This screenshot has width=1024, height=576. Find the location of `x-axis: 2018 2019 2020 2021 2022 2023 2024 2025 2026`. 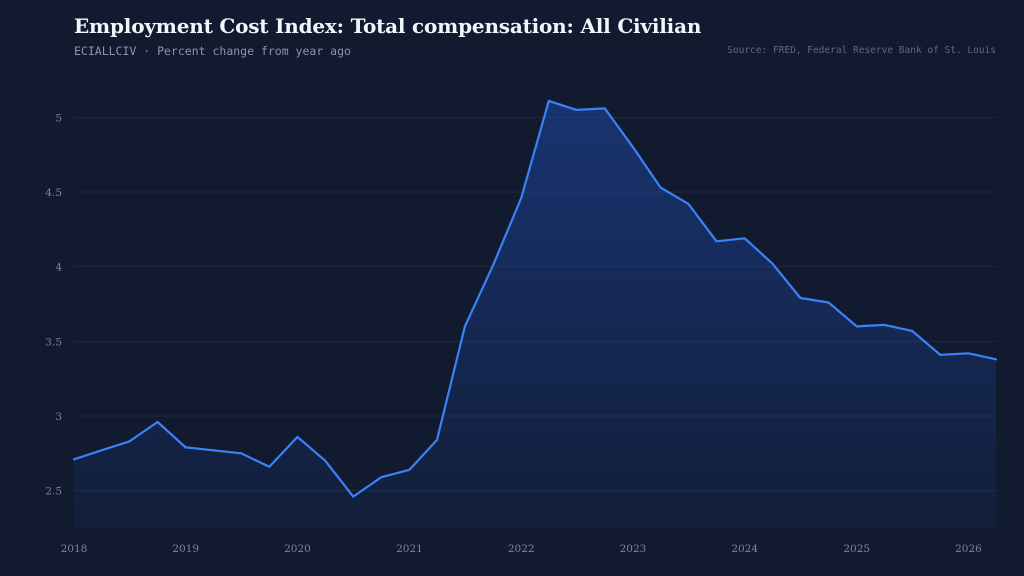

x-axis: 2018 2019 2020 2021 2022 2023 2024 2025 2026 is located at coordinates (521, 549).